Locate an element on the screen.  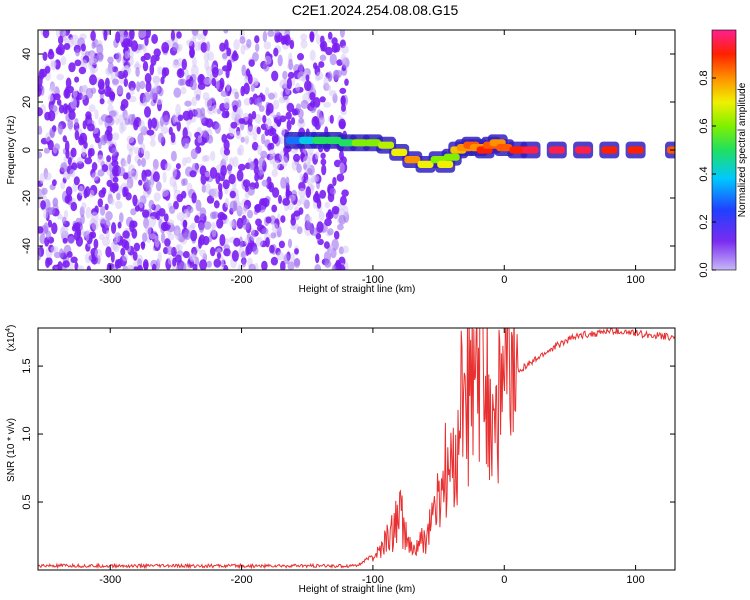
y-tick-label: -20 is located at coordinates (27, 198).